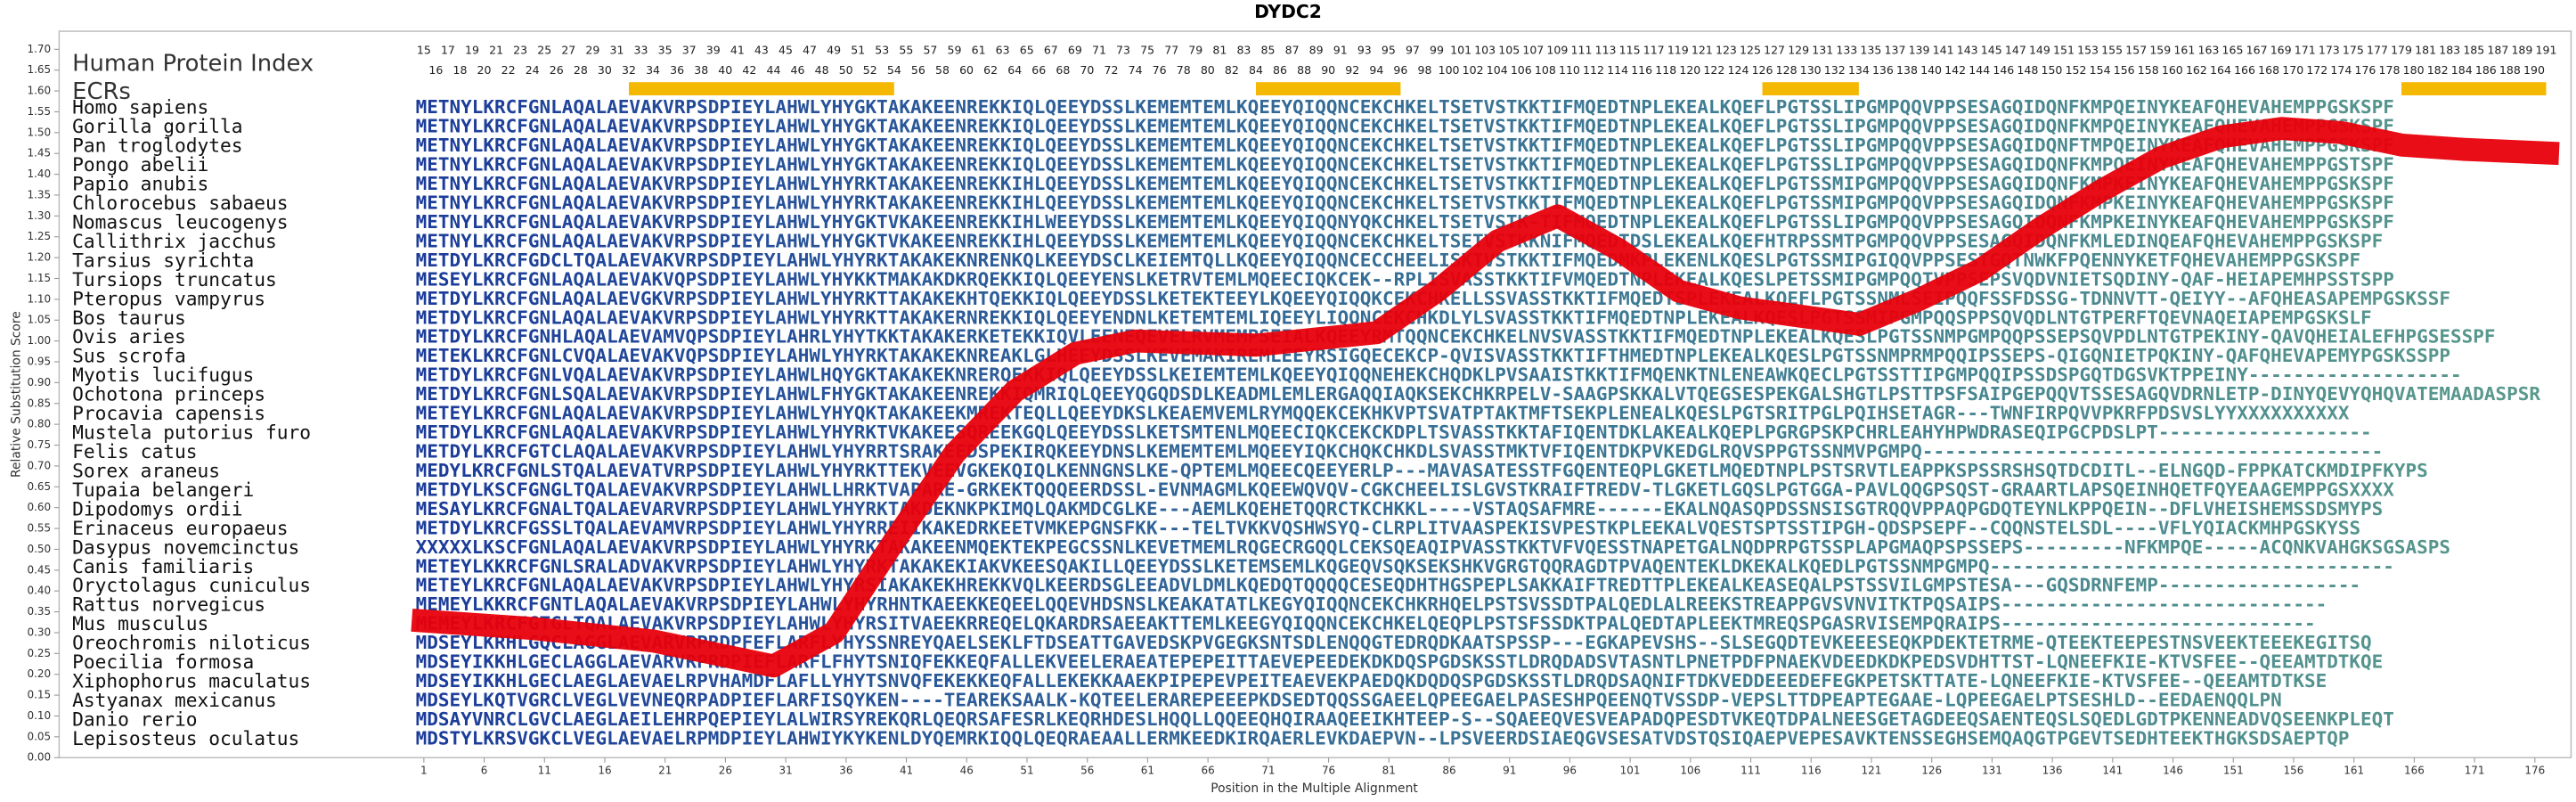  What do you see at coordinates (967, 770) in the screenshot?
I see `x-tick-label: 46` at bounding box center [967, 770].